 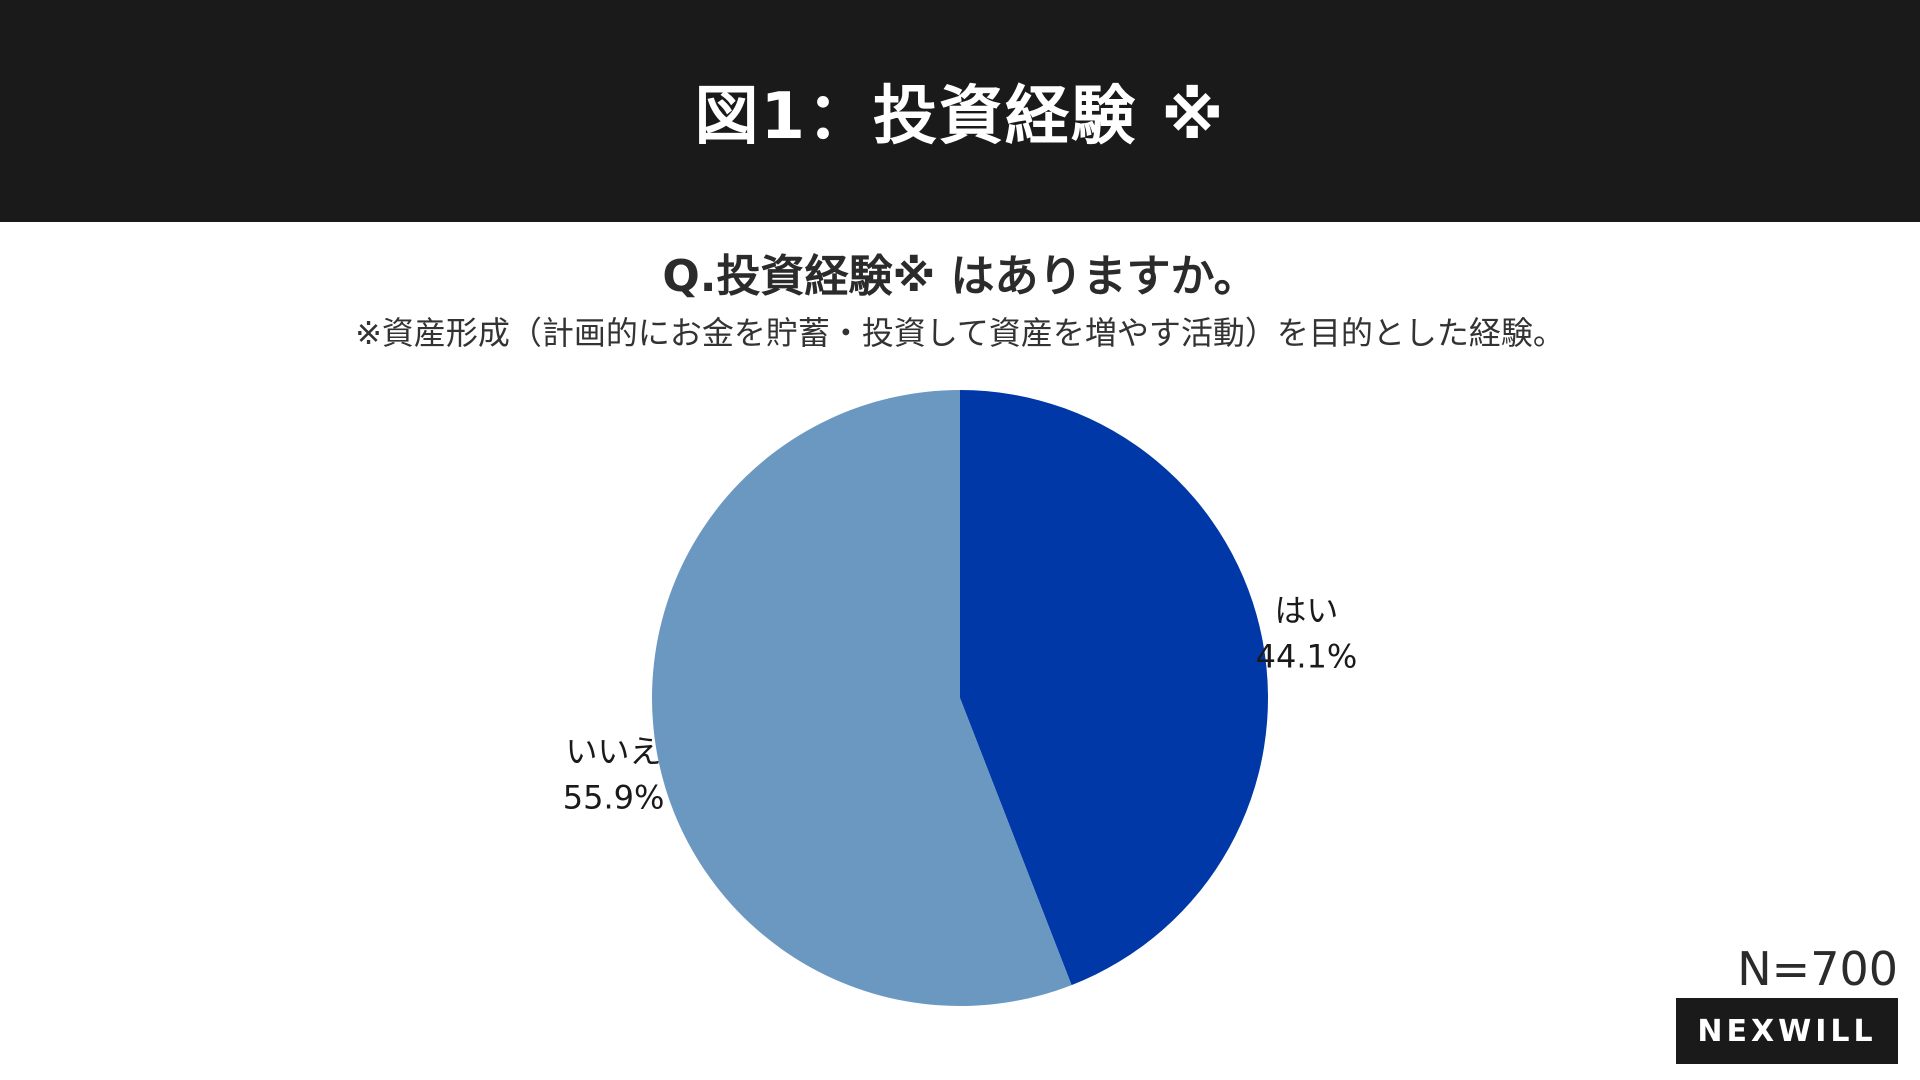 What do you see at coordinates (1306, 610) in the screenshot?
I see `slice-label-yes: はい` at bounding box center [1306, 610].